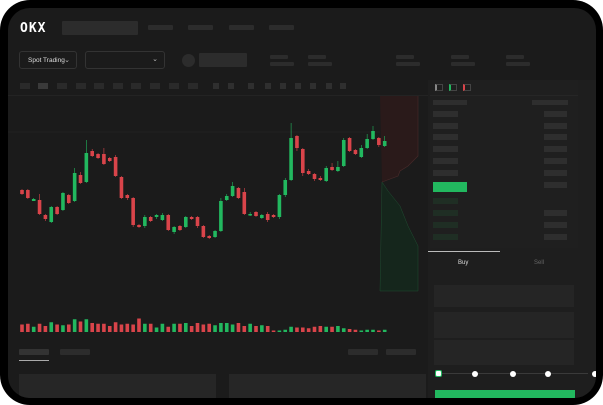 The width and height of the screenshot is (603, 405). Describe the element at coordinates (100, 28) in the screenshot. I see `search-bar` at that location.